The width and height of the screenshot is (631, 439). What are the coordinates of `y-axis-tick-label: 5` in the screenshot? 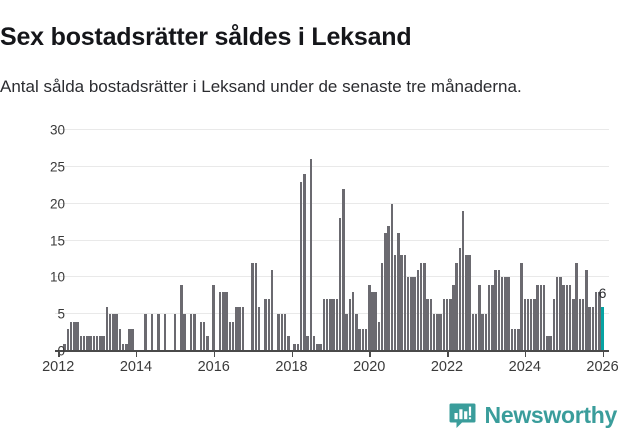 It's located at (61, 314).